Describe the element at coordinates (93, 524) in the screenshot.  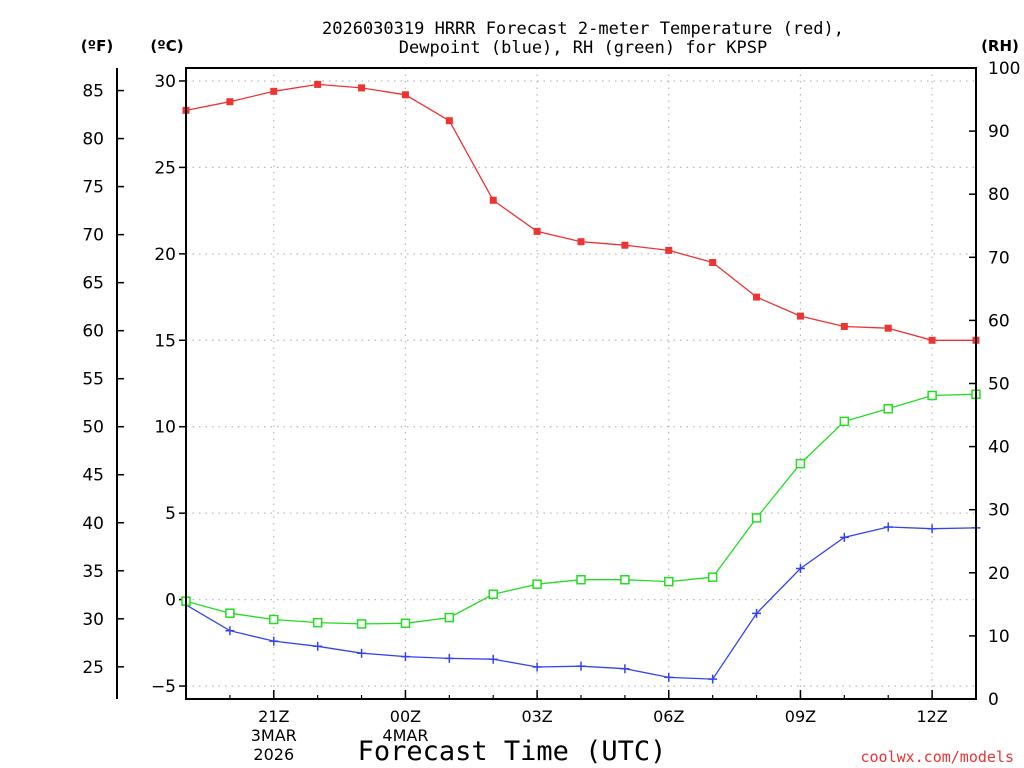
I see `fahrenheit-tick-label: 40` at that location.